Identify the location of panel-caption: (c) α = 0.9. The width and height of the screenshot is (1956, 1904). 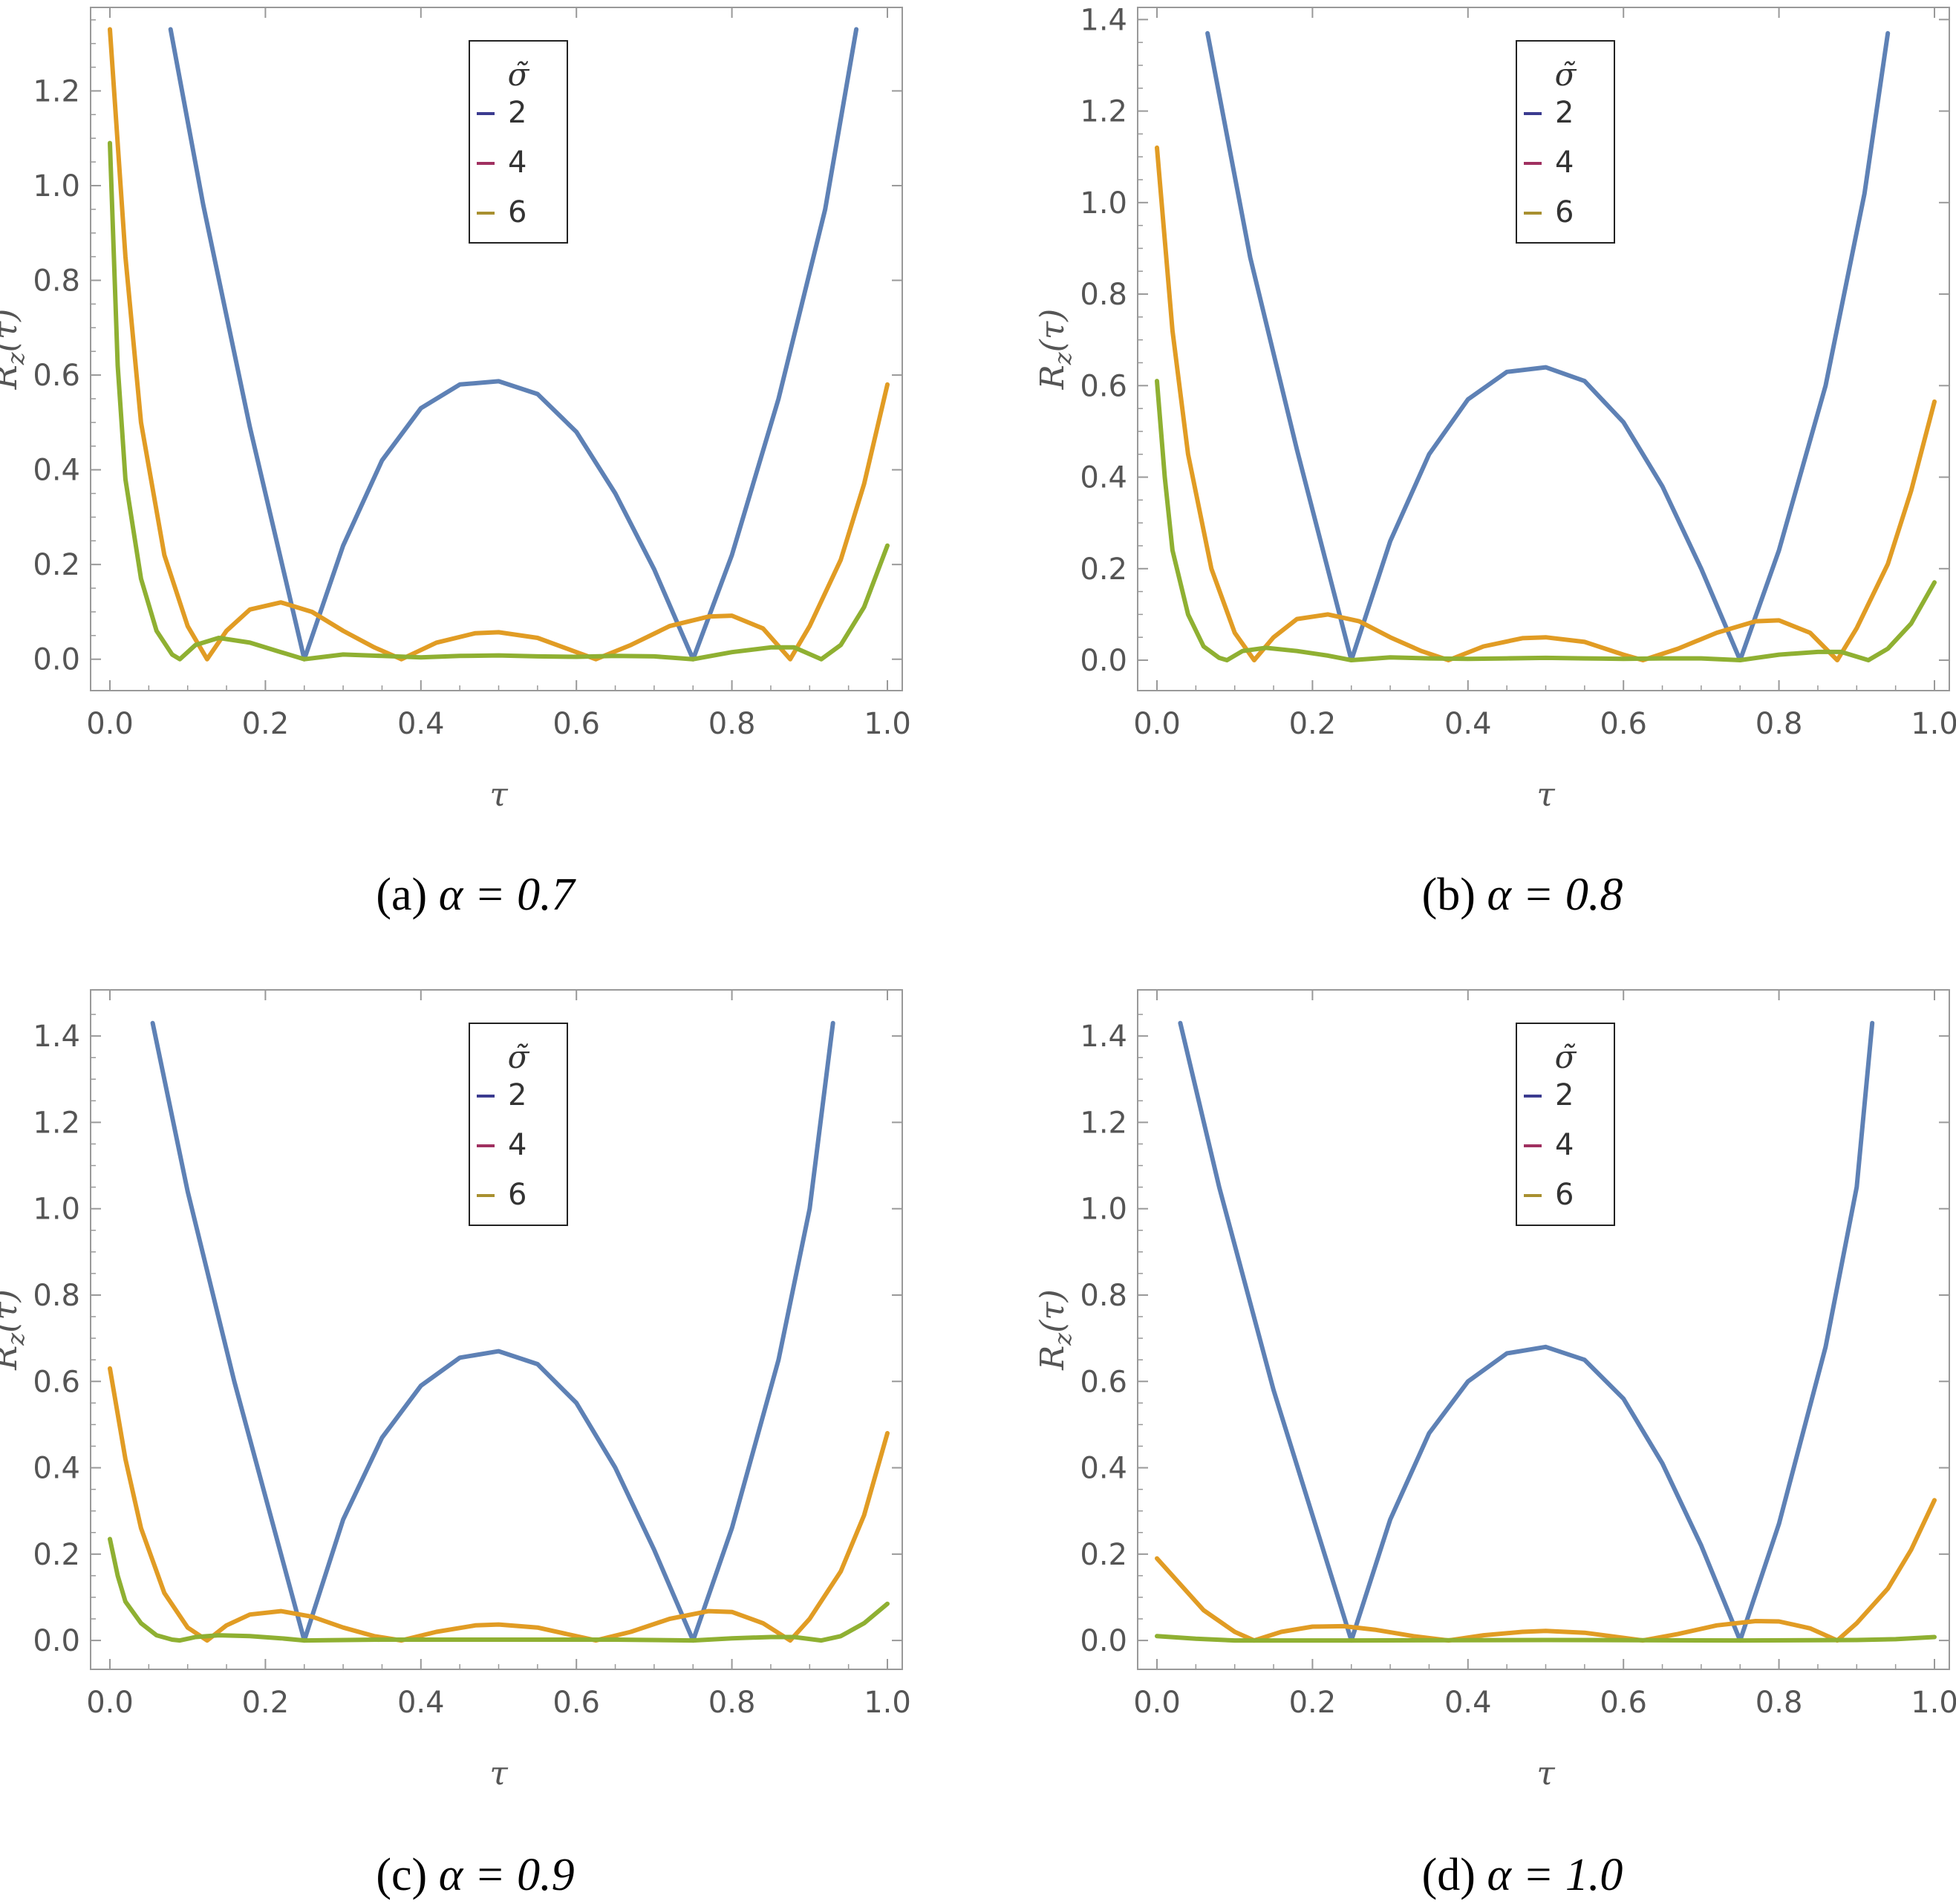
(475, 1875).